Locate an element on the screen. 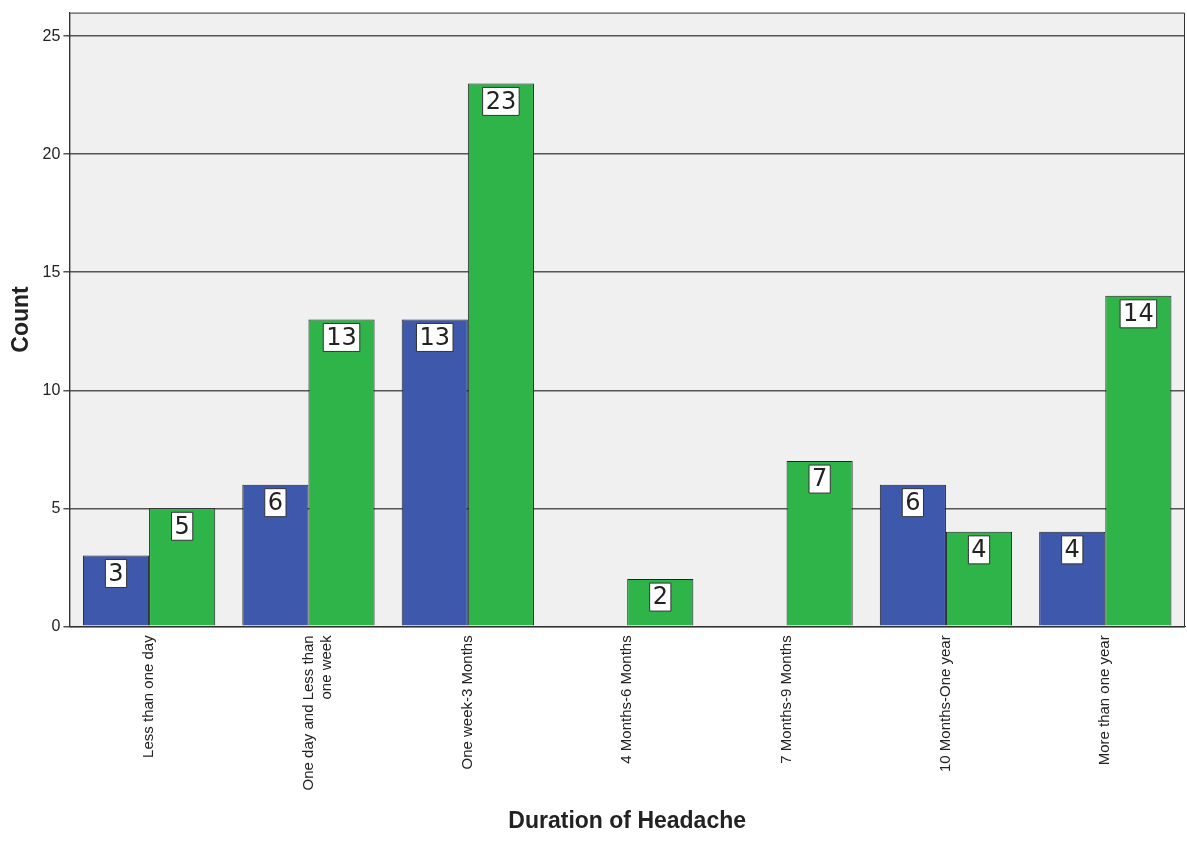 The height and width of the screenshot is (849, 1187). data-label: 14 is located at coordinates (1138, 313).